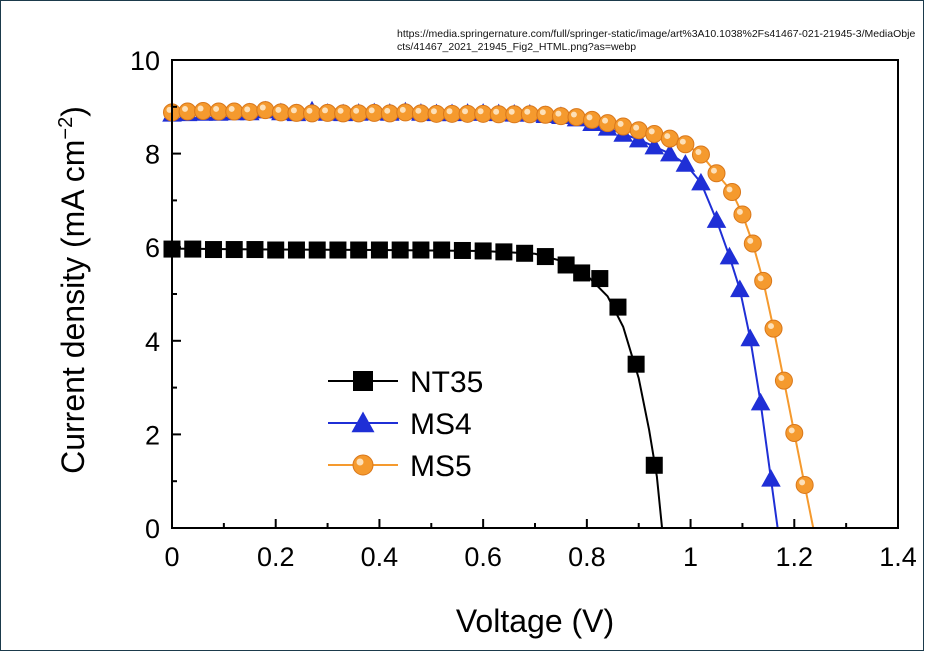 The height and width of the screenshot is (653, 926). What do you see at coordinates (73, 111) in the screenshot?
I see `y-axis-title-close: )` at bounding box center [73, 111].